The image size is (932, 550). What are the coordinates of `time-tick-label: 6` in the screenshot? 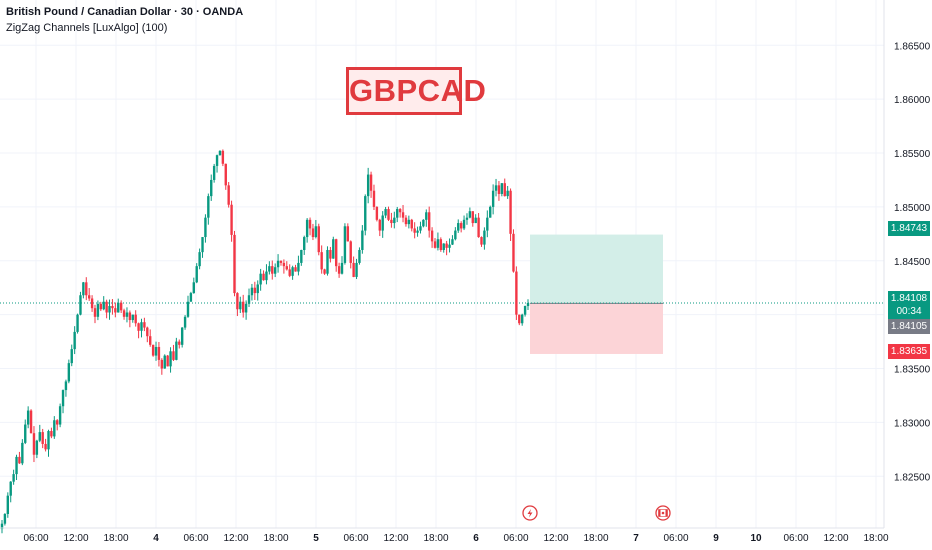 It's located at (476, 538).